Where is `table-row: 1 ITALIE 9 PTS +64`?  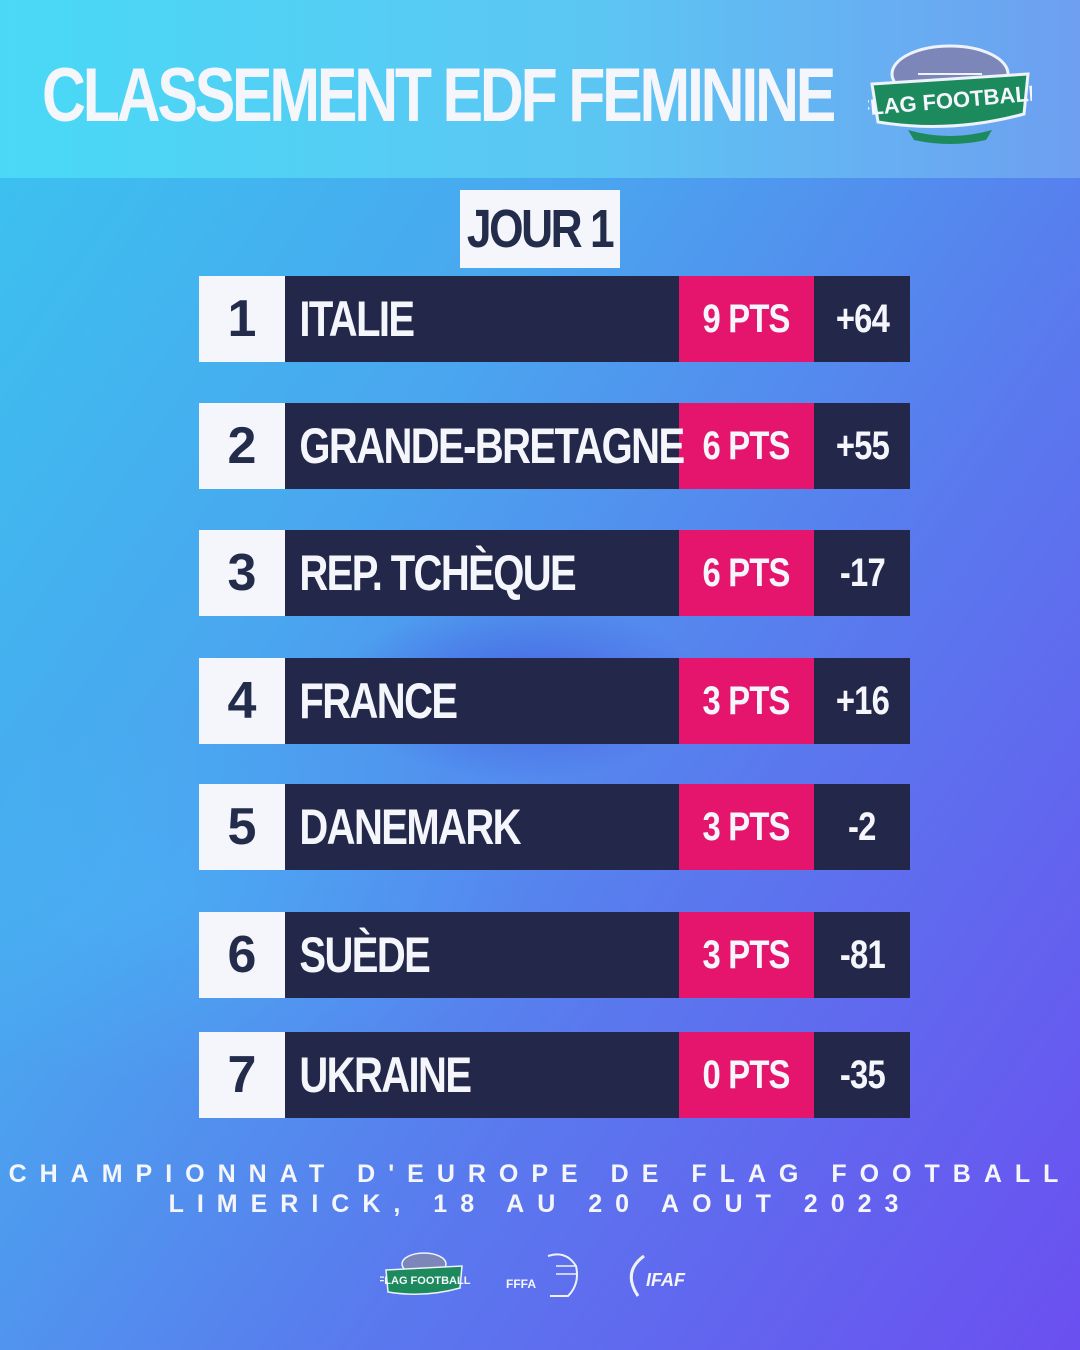
table-row: 1 ITALIE 9 PTS +64 is located at coordinates (554, 319).